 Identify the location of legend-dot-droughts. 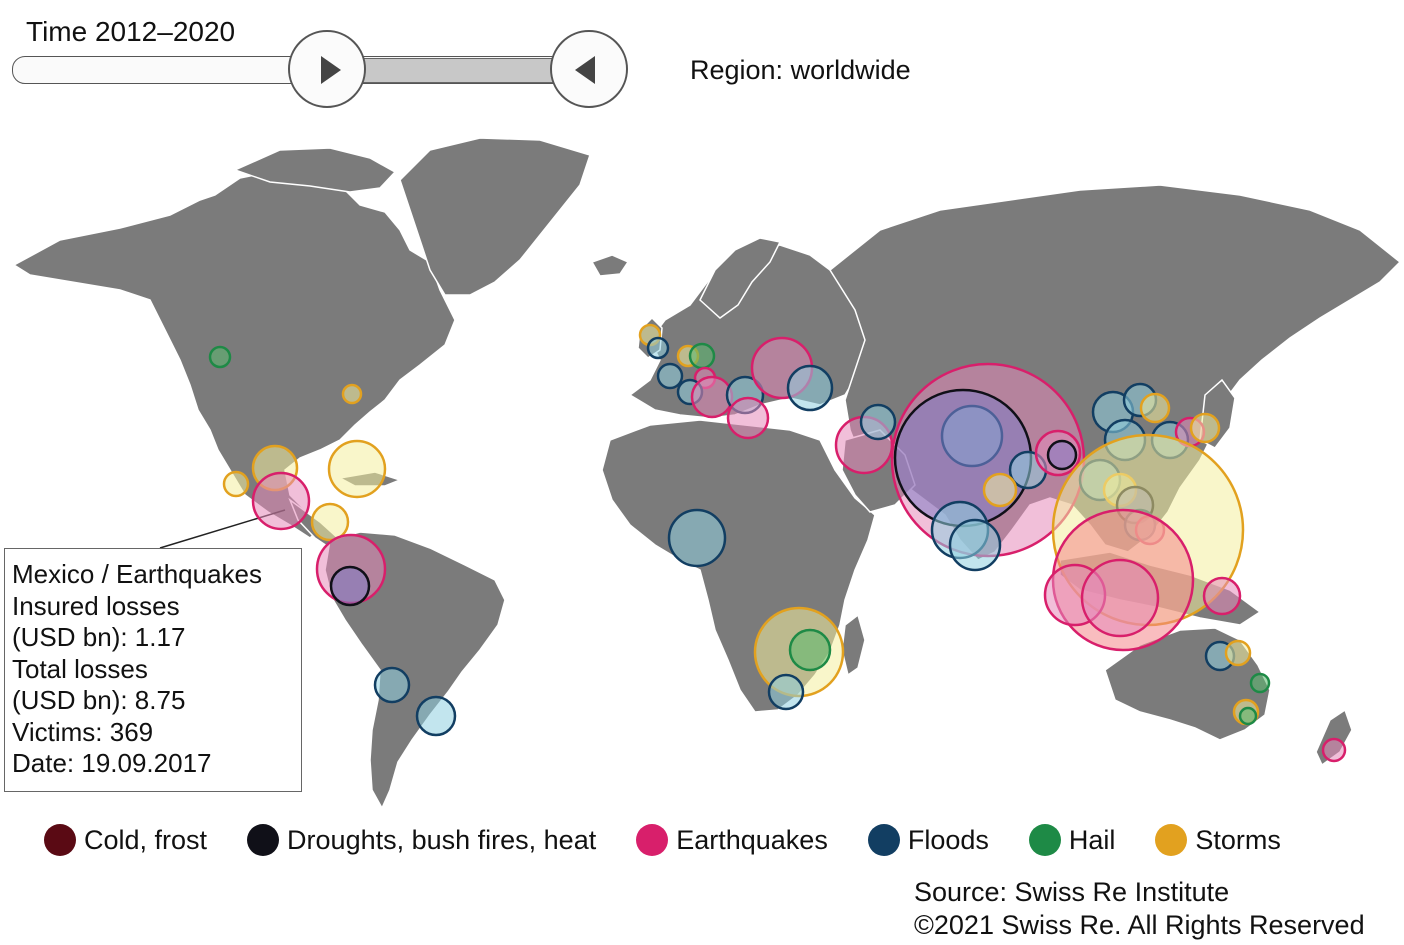
(263, 840).